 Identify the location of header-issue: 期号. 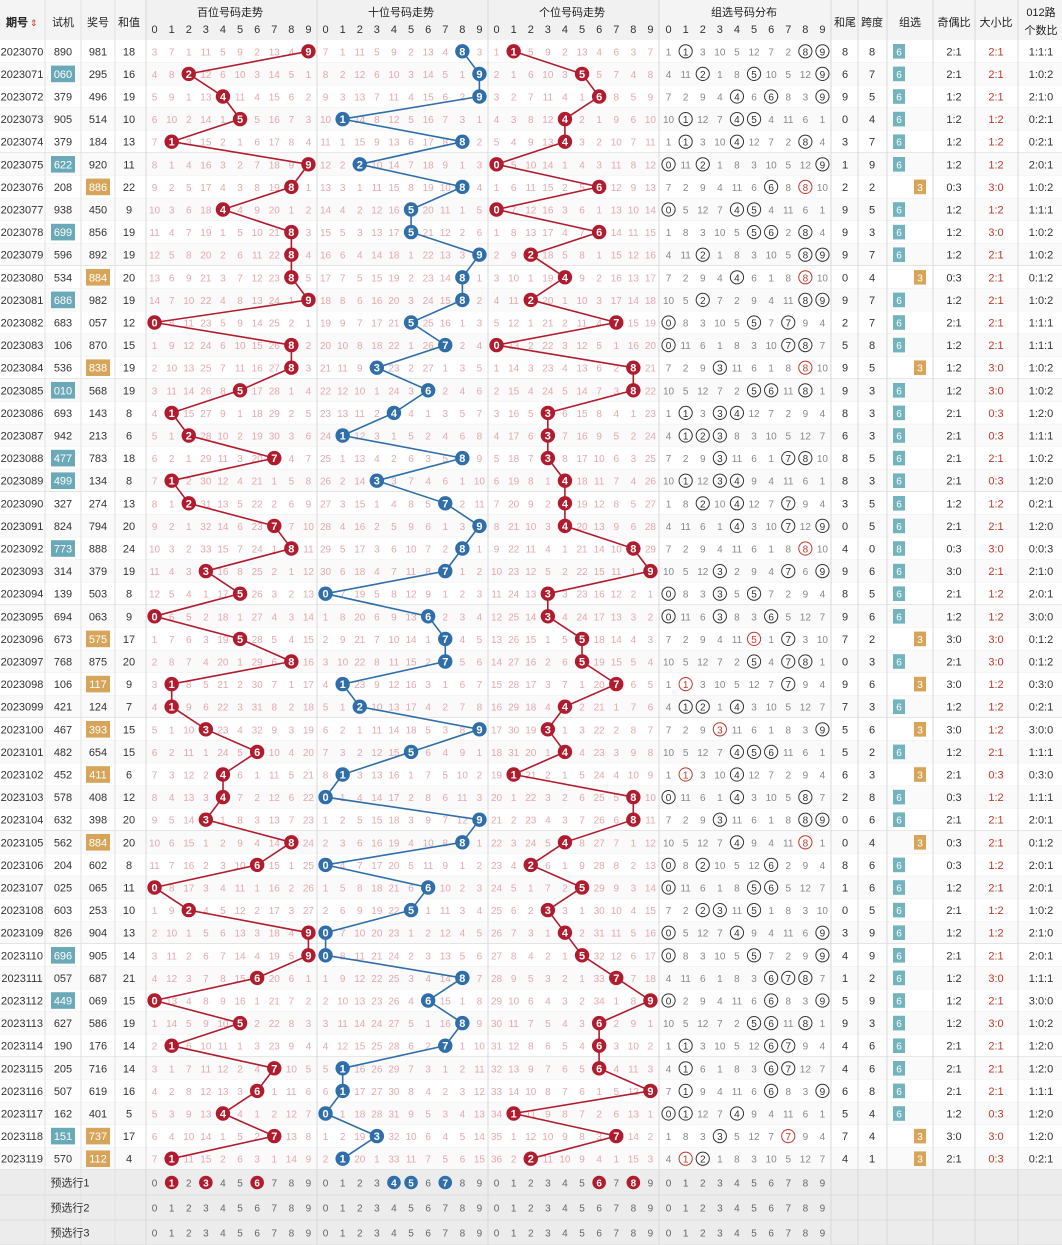
(17, 22).